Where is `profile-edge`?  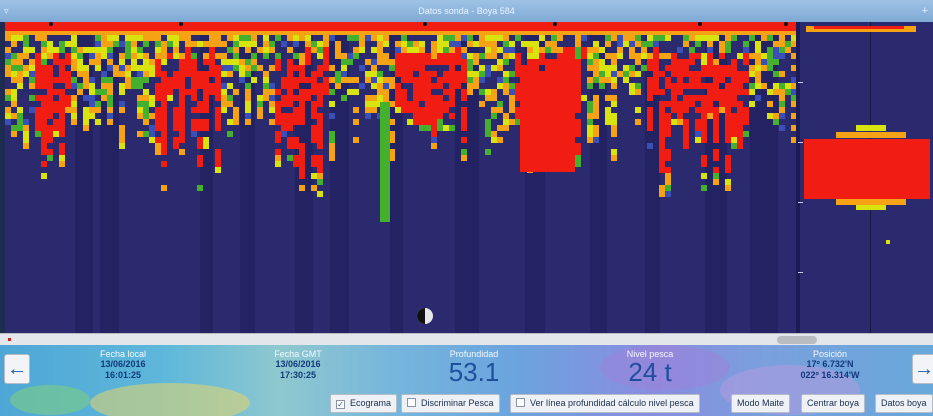
profile-edge is located at coordinates (871, 202).